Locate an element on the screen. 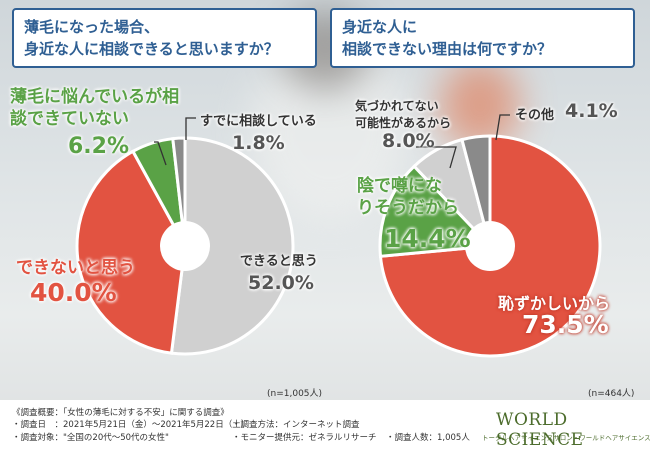 Image resolution: width=650 pixels, height=450 pixels. pie1-center-hole is located at coordinates (185, 246).